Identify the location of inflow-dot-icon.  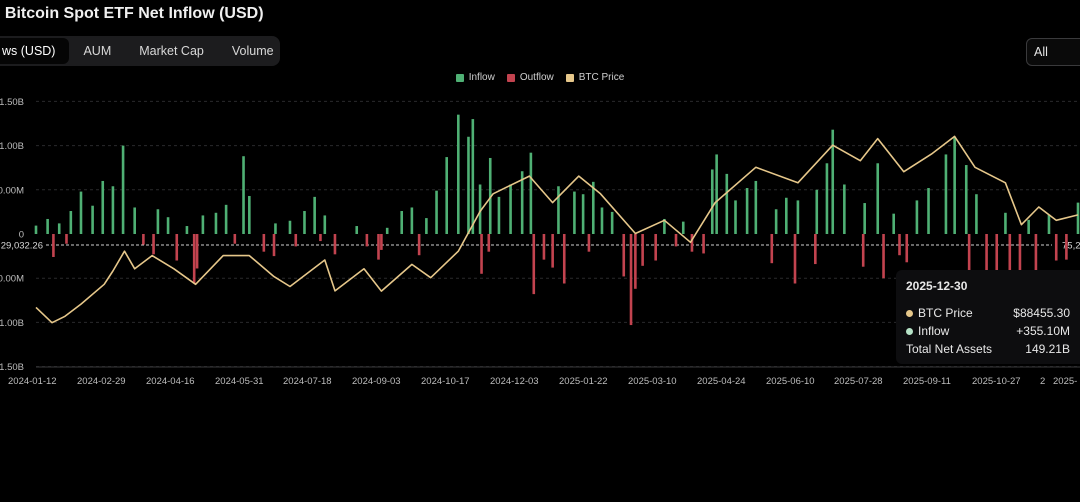
(909, 331).